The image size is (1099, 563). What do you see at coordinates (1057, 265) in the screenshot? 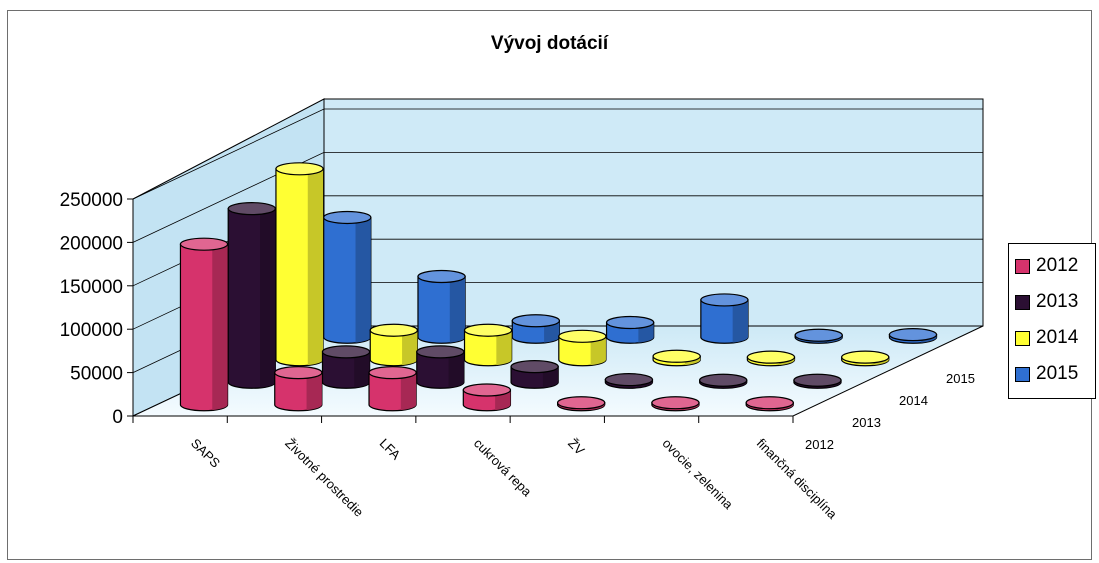
I see `legend-label: 2012` at bounding box center [1057, 265].